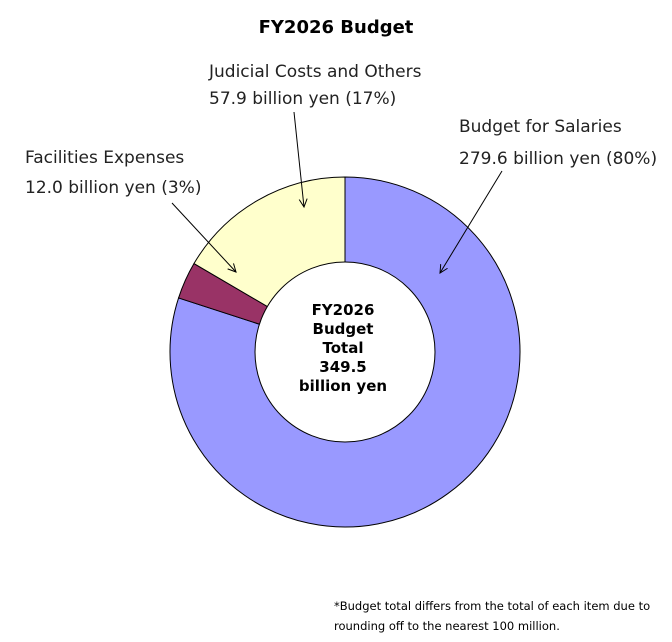 The width and height of the screenshot is (672, 642). Describe the element at coordinates (302, 99) in the screenshot. I see `label-judicial-value: 57.9 billion yen (17%)` at that location.